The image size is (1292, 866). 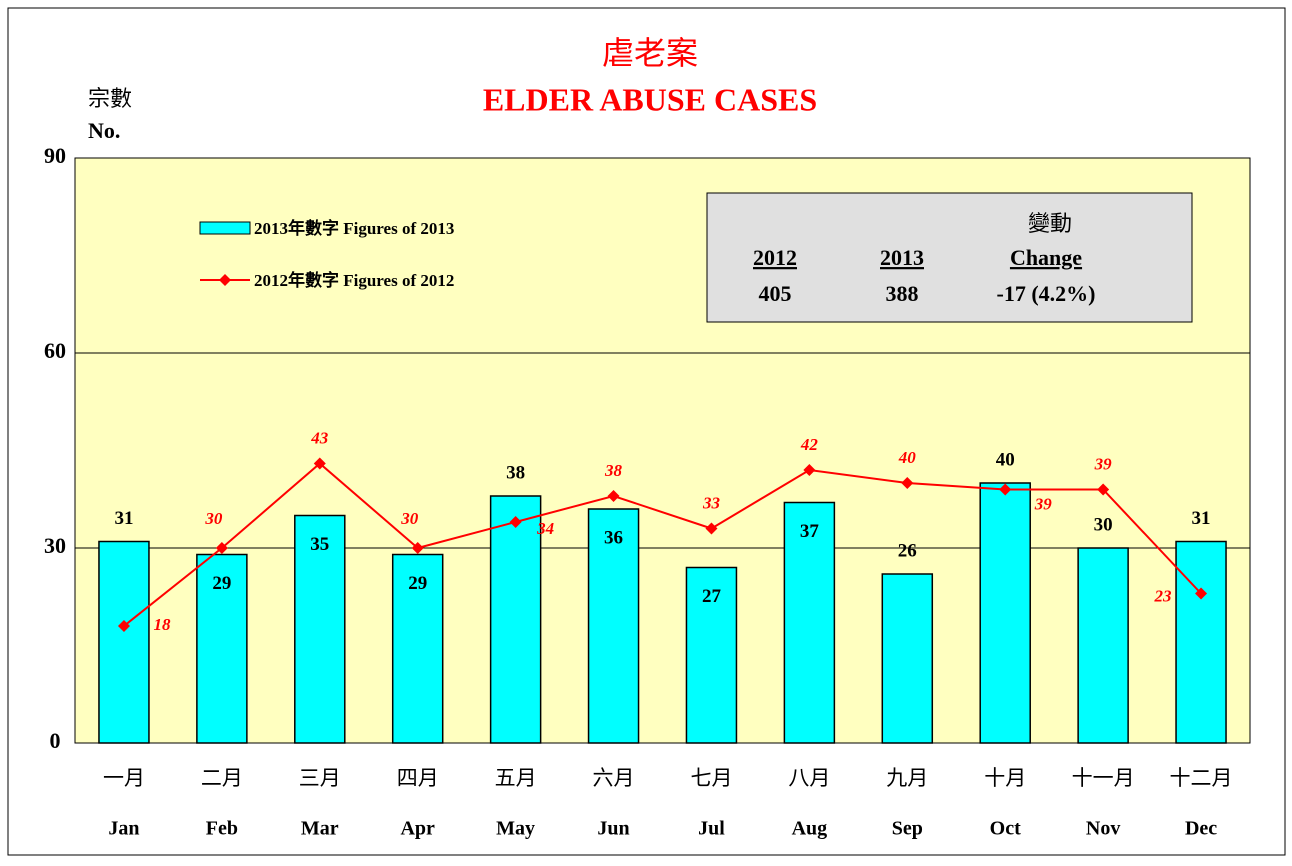 What do you see at coordinates (1005, 459) in the screenshot?
I see `bar-label: 40` at bounding box center [1005, 459].